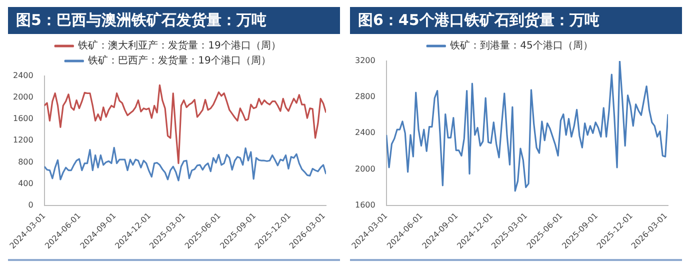 This screenshot has width=689, height=266. I want to click on chart-title: 图6：45个港口铁矿石到货量：万吨, so click(516, 20).